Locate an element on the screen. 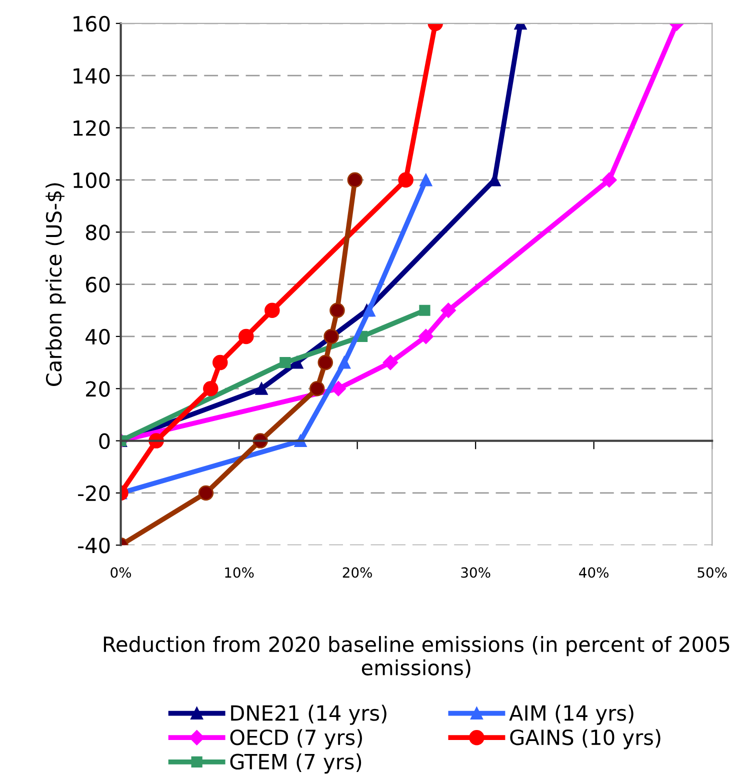 The width and height of the screenshot is (741, 781). legend-label: DNE21 (14 yrs) is located at coordinates (308, 714).